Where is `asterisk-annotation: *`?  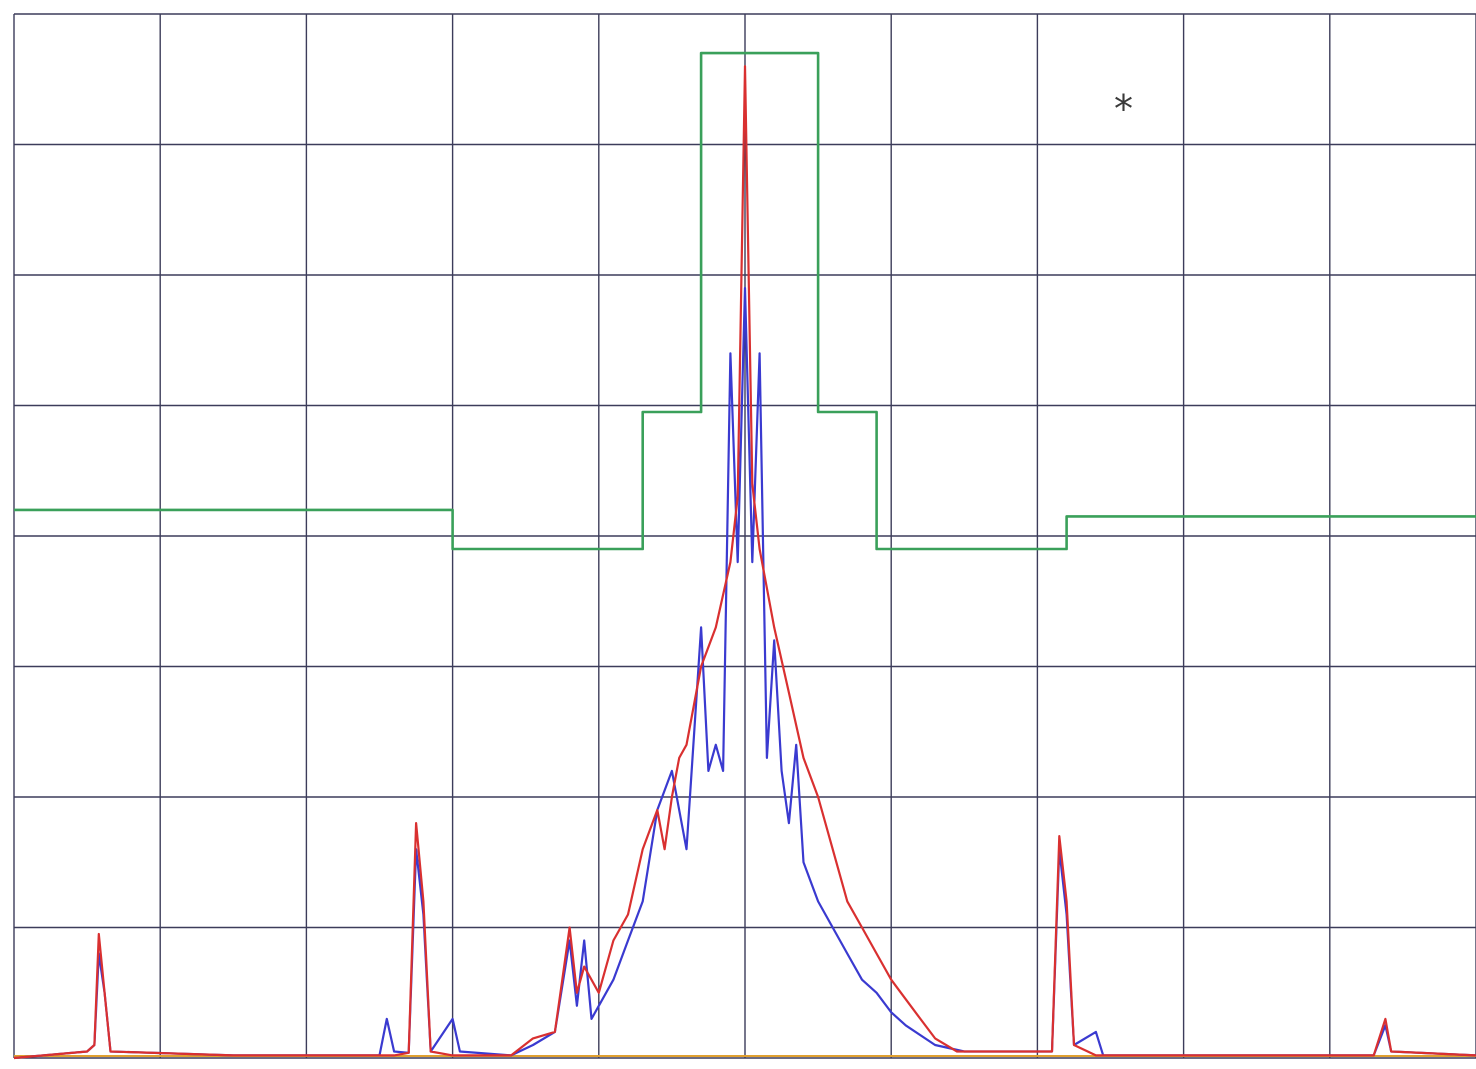 asterisk-annotation: * is located at coordinates (1123, 109).